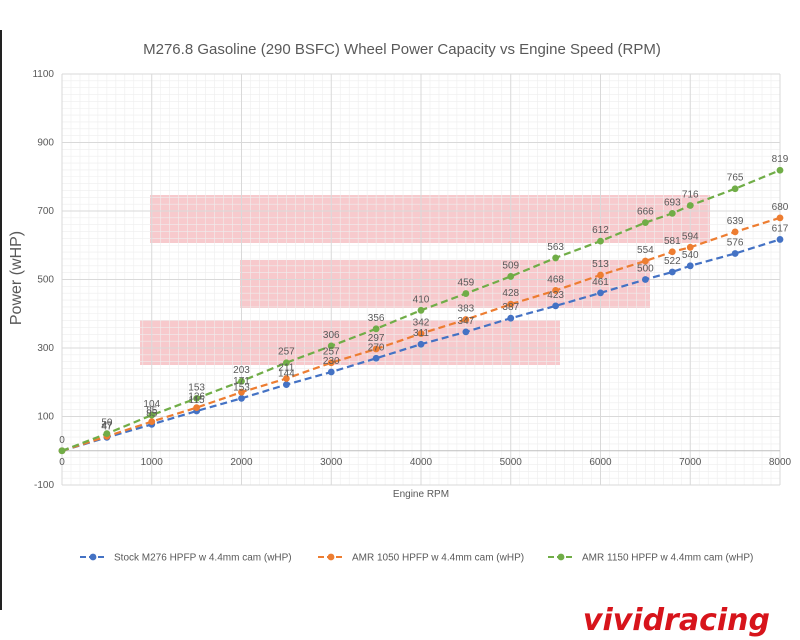  Describe the element at coordinates (555, 295) in the screenshot. I see `data-label: 423` at that location.